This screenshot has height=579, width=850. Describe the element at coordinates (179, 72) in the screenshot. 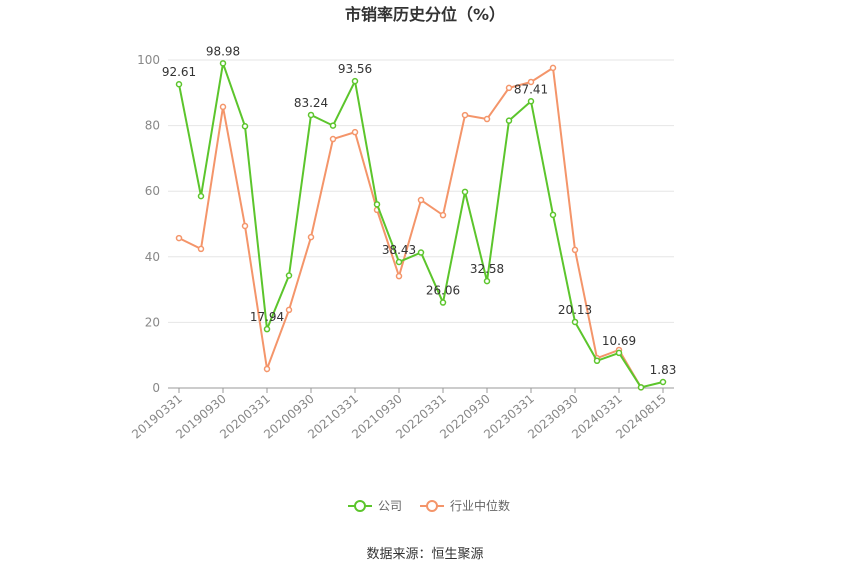

I see `data-label: 92.61` at that location.